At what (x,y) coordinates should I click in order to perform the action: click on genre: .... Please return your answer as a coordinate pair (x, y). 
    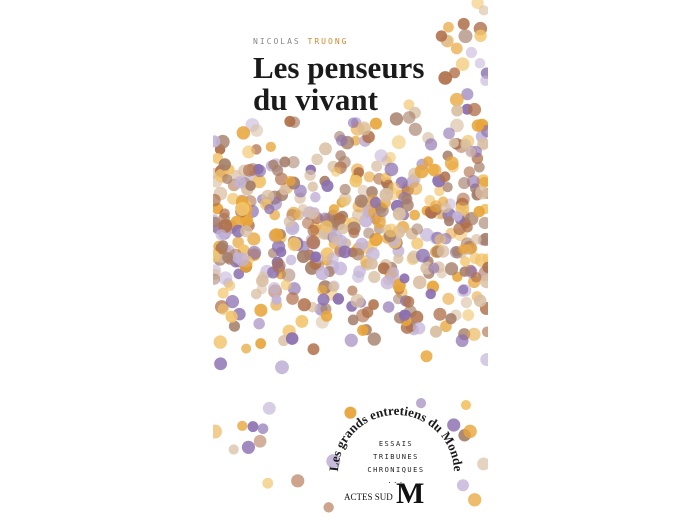
    Looking at the image, I should click on (395, 481).